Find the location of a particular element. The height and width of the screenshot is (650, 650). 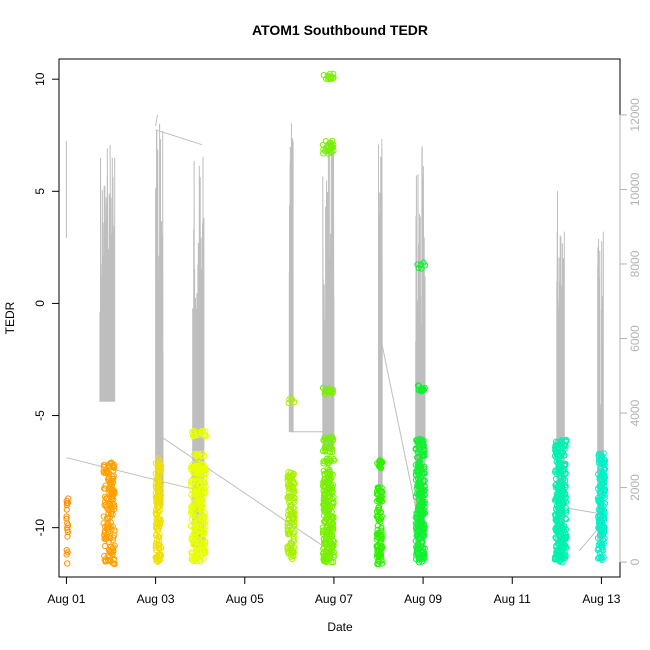

x-tick-label: Aug 09 is located at coordinates (423, 599).